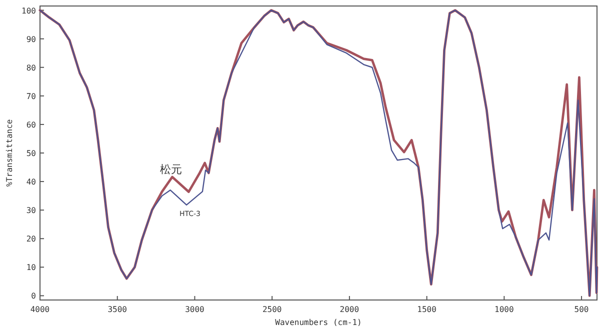 This screenshot has height=331, width=610. What do you see at coordinates (31, 182) in the screenshot?
I see `y-tick-label: 40` at bounding box center [31, 182].